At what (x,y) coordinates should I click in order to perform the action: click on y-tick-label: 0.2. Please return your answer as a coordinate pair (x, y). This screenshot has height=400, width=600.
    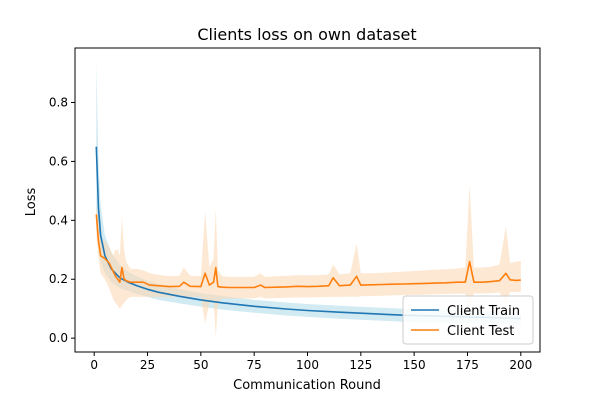
    Looking at the image, I should click on (58, 279).